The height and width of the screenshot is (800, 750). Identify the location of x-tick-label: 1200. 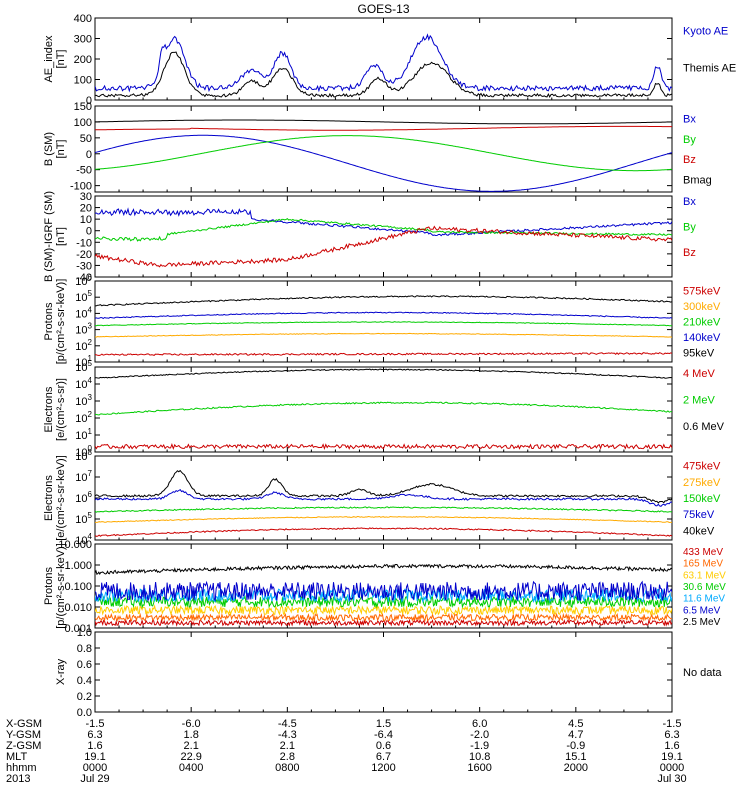
(383, 768).